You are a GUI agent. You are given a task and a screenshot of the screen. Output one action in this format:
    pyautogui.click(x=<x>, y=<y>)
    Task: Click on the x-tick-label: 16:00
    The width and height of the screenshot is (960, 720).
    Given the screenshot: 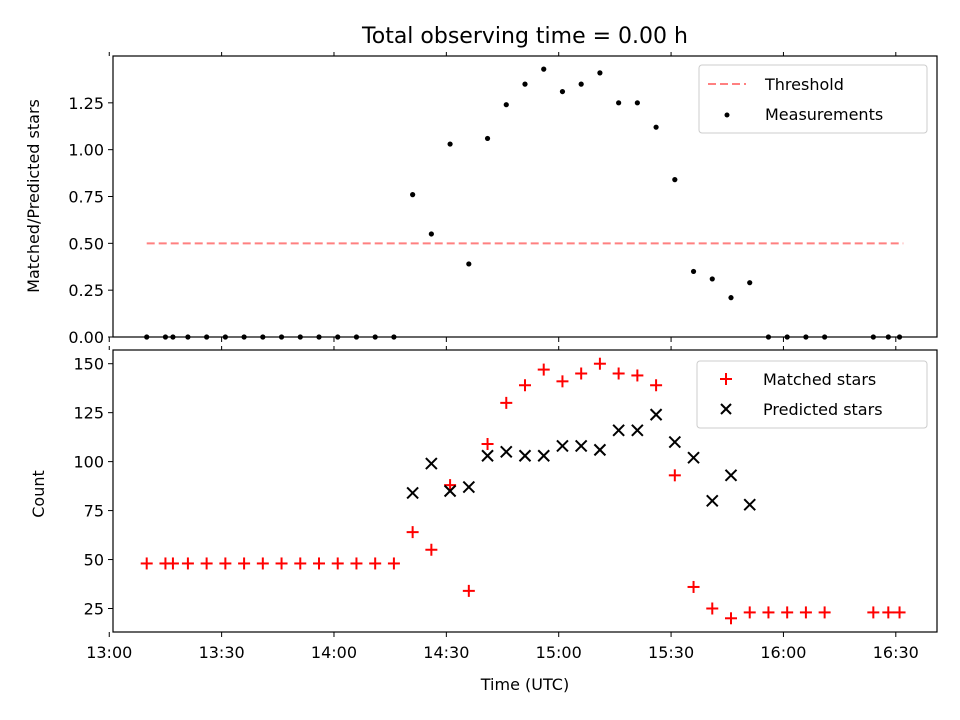 What is the action you would take?
    pyautogui.click(x=783, y=652)
    